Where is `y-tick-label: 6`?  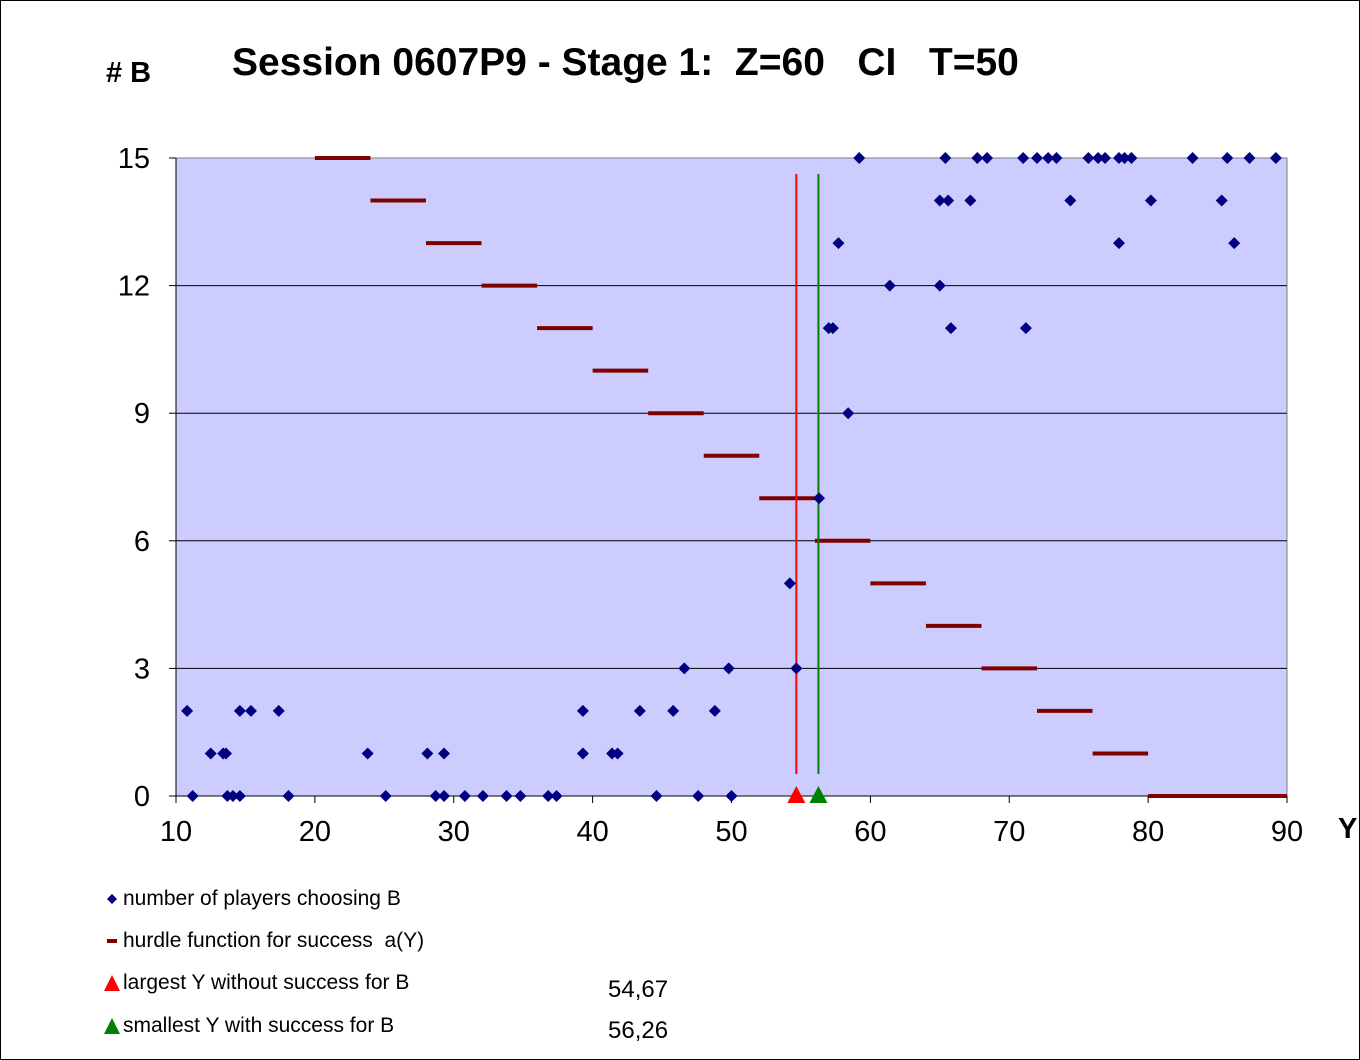 y-tick-label: 6 is located at coordinates (142, 542).